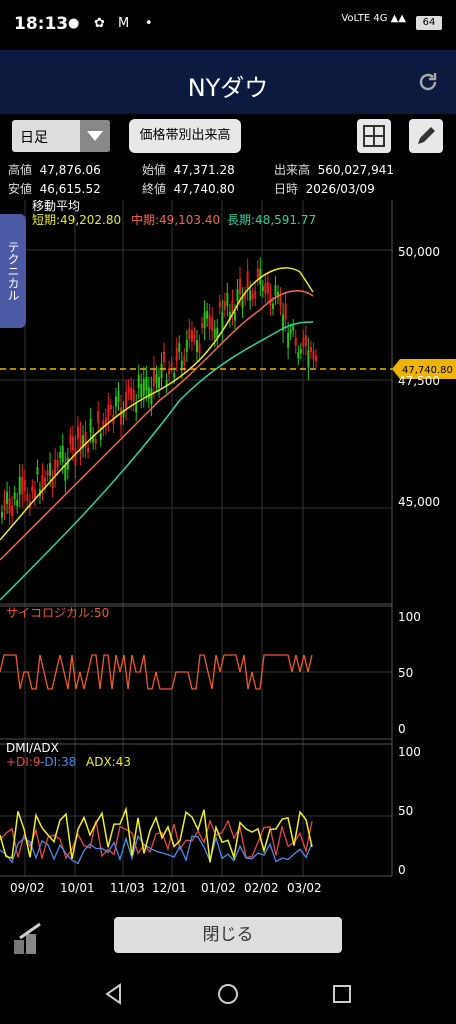 The width and height of the screenshot is (456, 1024). Describe the element at coordinates (427, 370) in the screenshot. I see `current-price-label: 47,740.80` at that location.